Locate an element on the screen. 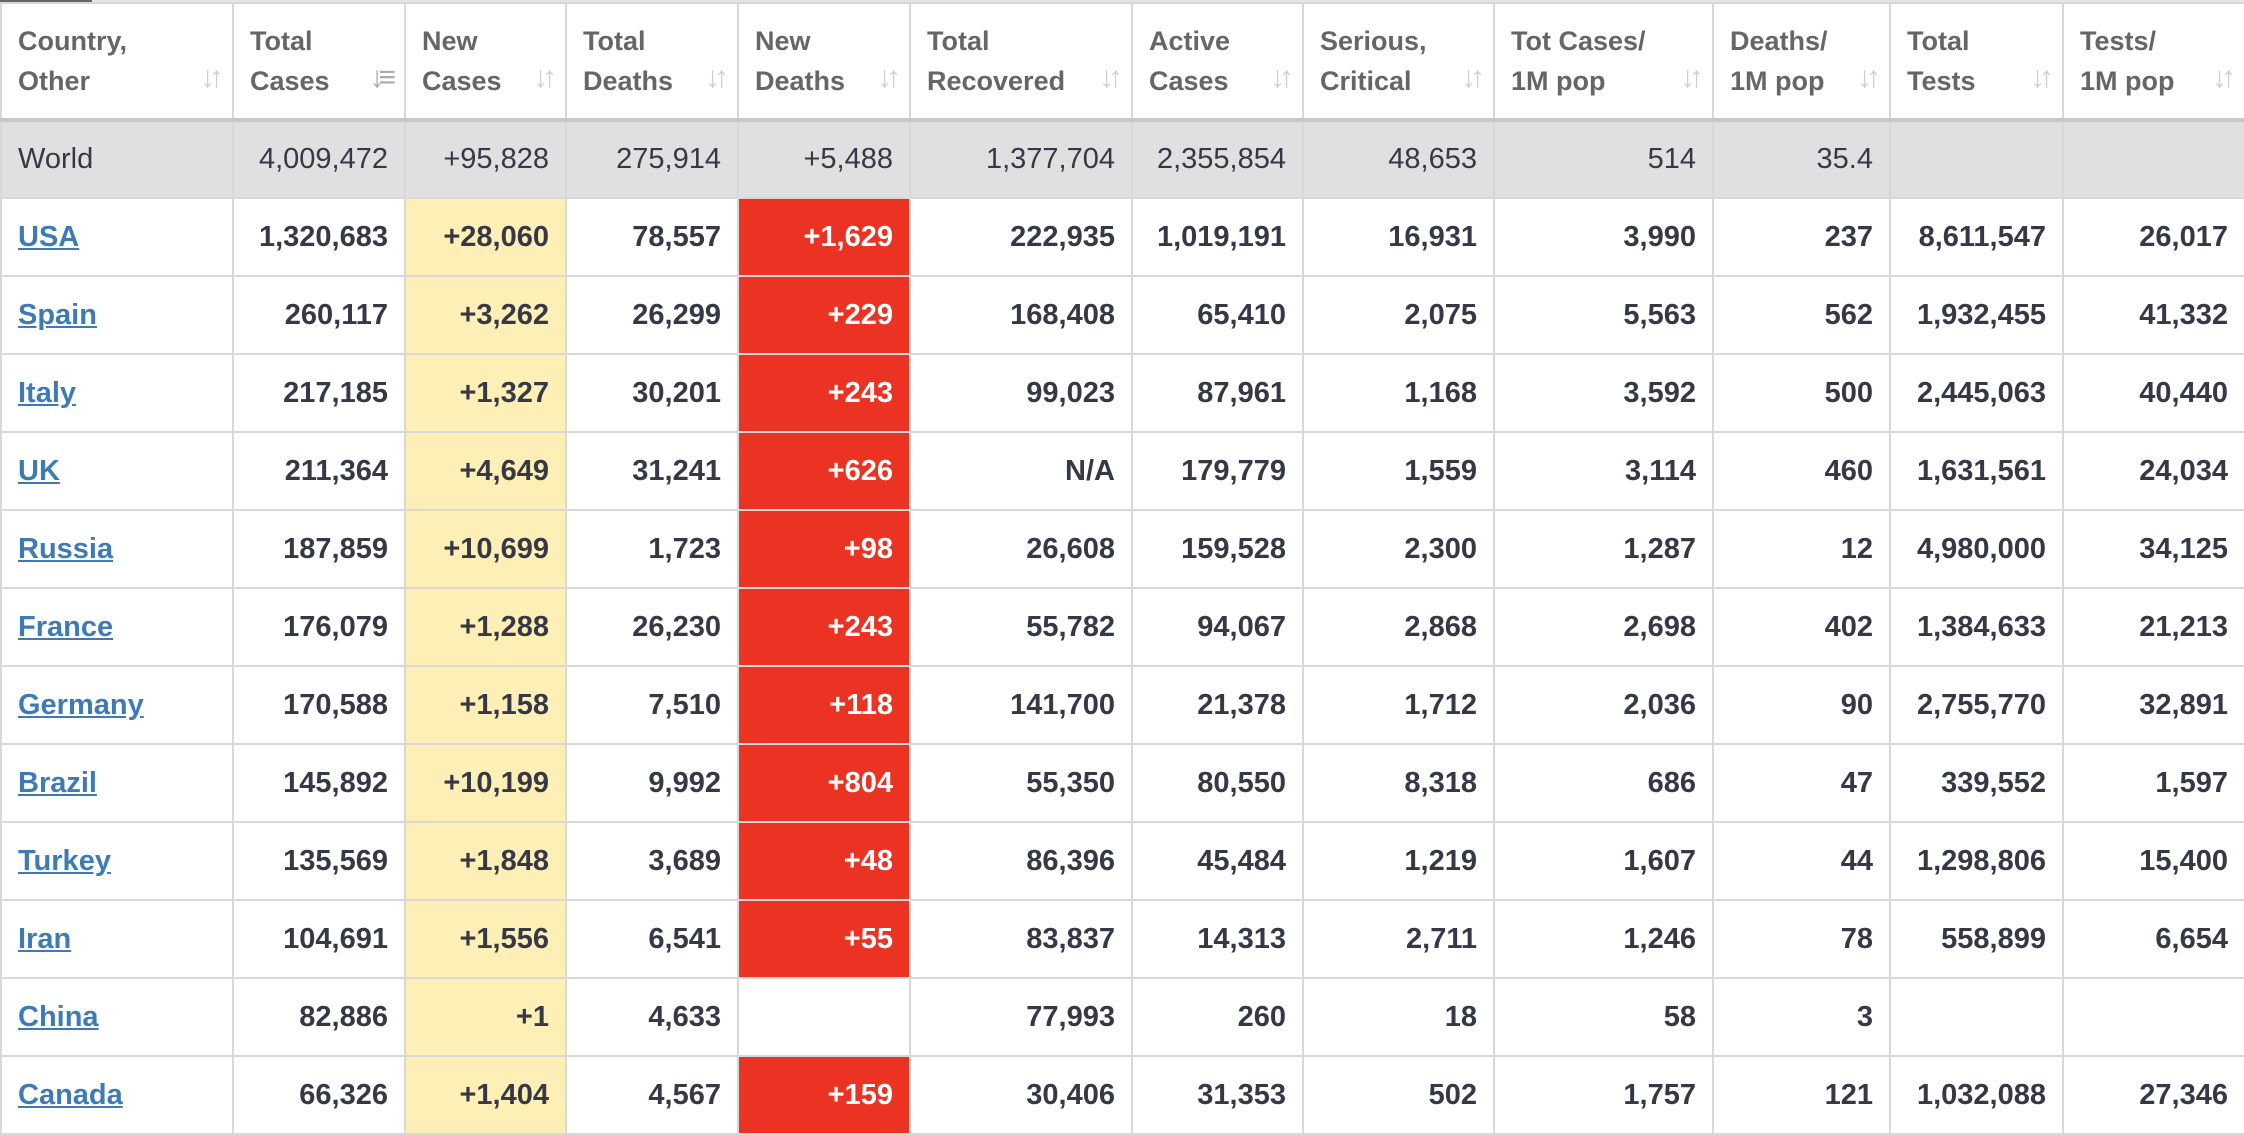 This screenshot has height=1135, width=2244. cell-new-cases: +3,262 is located at coordinates (485, 315).